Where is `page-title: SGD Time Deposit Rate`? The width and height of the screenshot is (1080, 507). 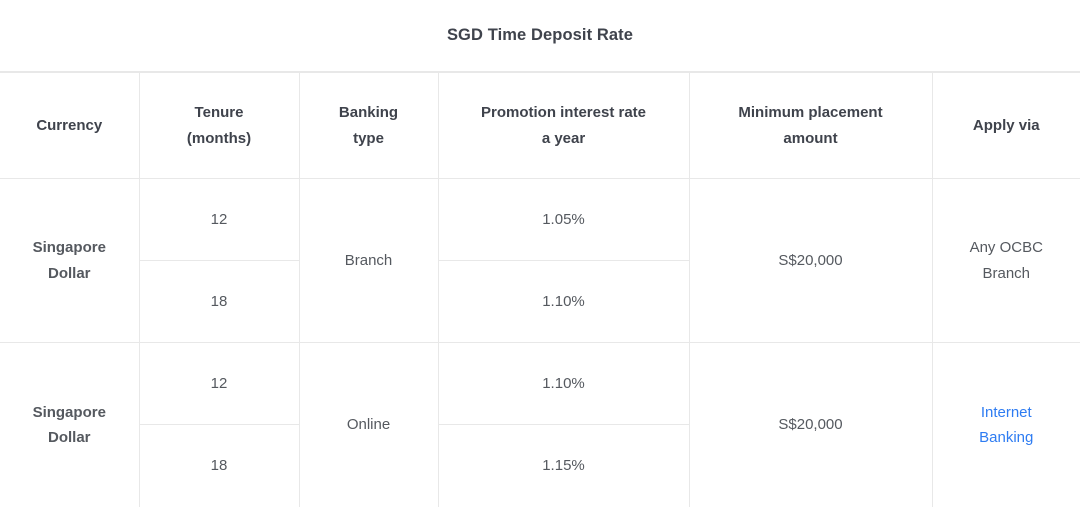
page-title: SGD Time Deposit Rate is located at coordinates (540, 35).